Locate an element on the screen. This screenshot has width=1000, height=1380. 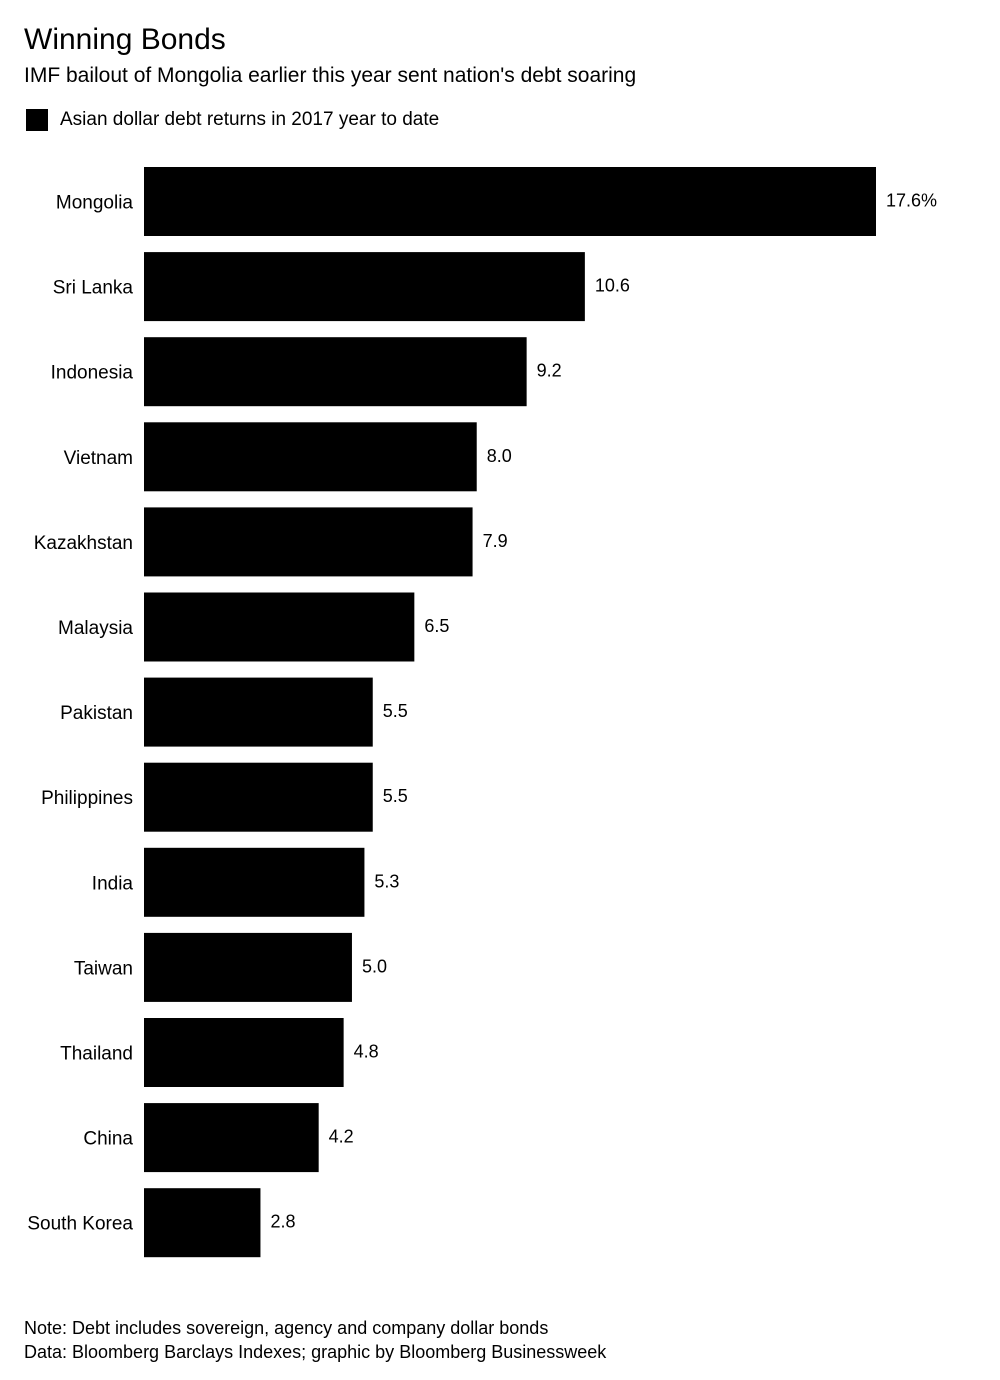
legend-swatch is located at coordinates (37, 120).